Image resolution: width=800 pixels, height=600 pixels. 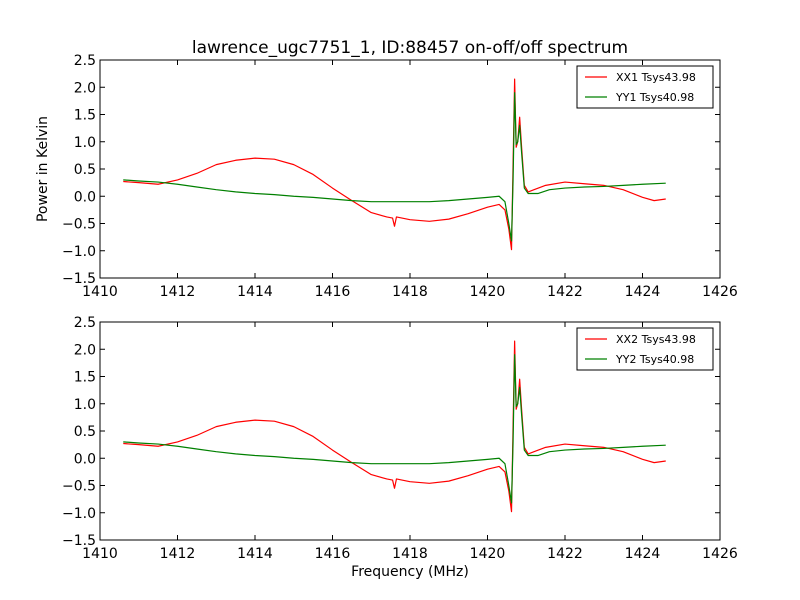 What do you see at coordinates (85, 432) in the screenshot?
I see `bottom-y-tick-label: 0.5` at bounding box center [85, 432].